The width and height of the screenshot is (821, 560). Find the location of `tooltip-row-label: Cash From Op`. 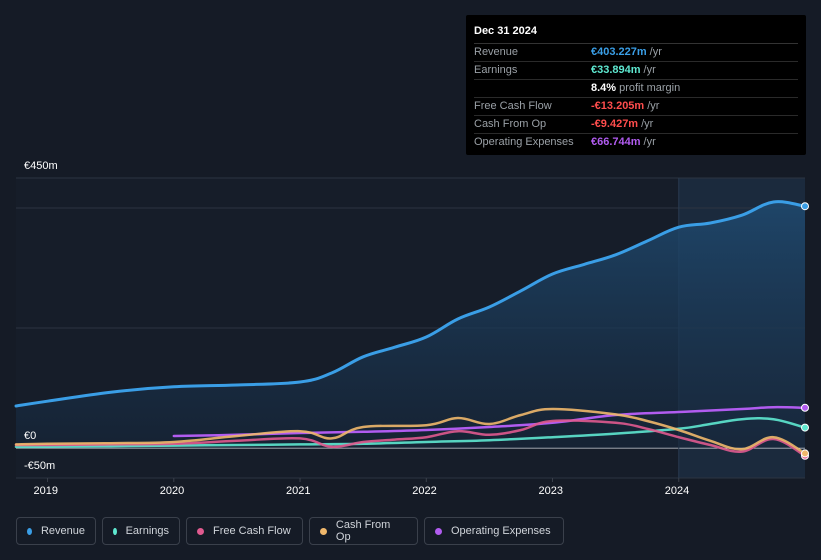

tooltip-row-label: Cash From Op is located at coordinates (510, 124).